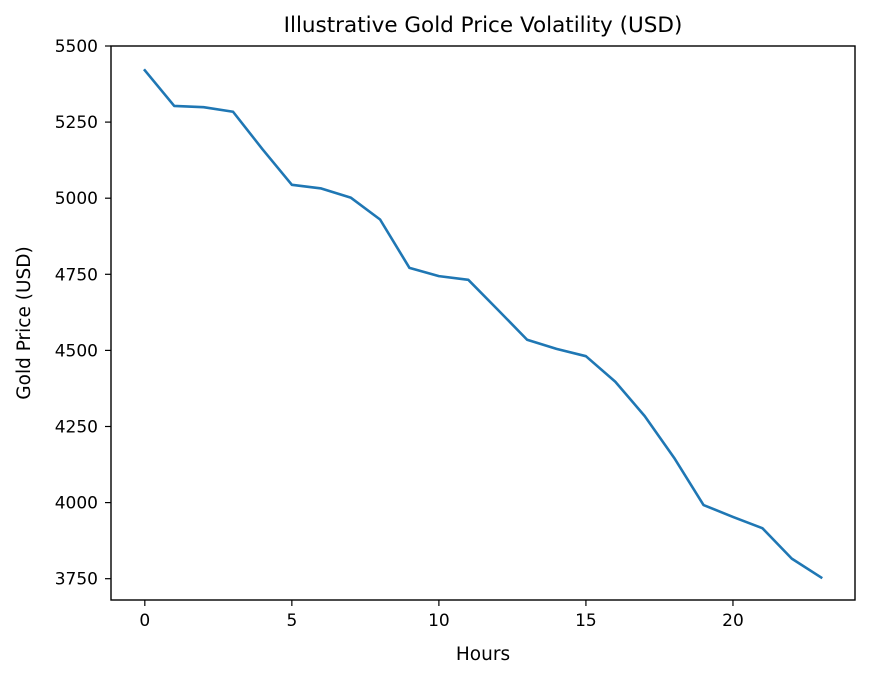  Describe the element at coordinates (733, 621) in the screenshot. I see `x-tick-label: 20` at that location.